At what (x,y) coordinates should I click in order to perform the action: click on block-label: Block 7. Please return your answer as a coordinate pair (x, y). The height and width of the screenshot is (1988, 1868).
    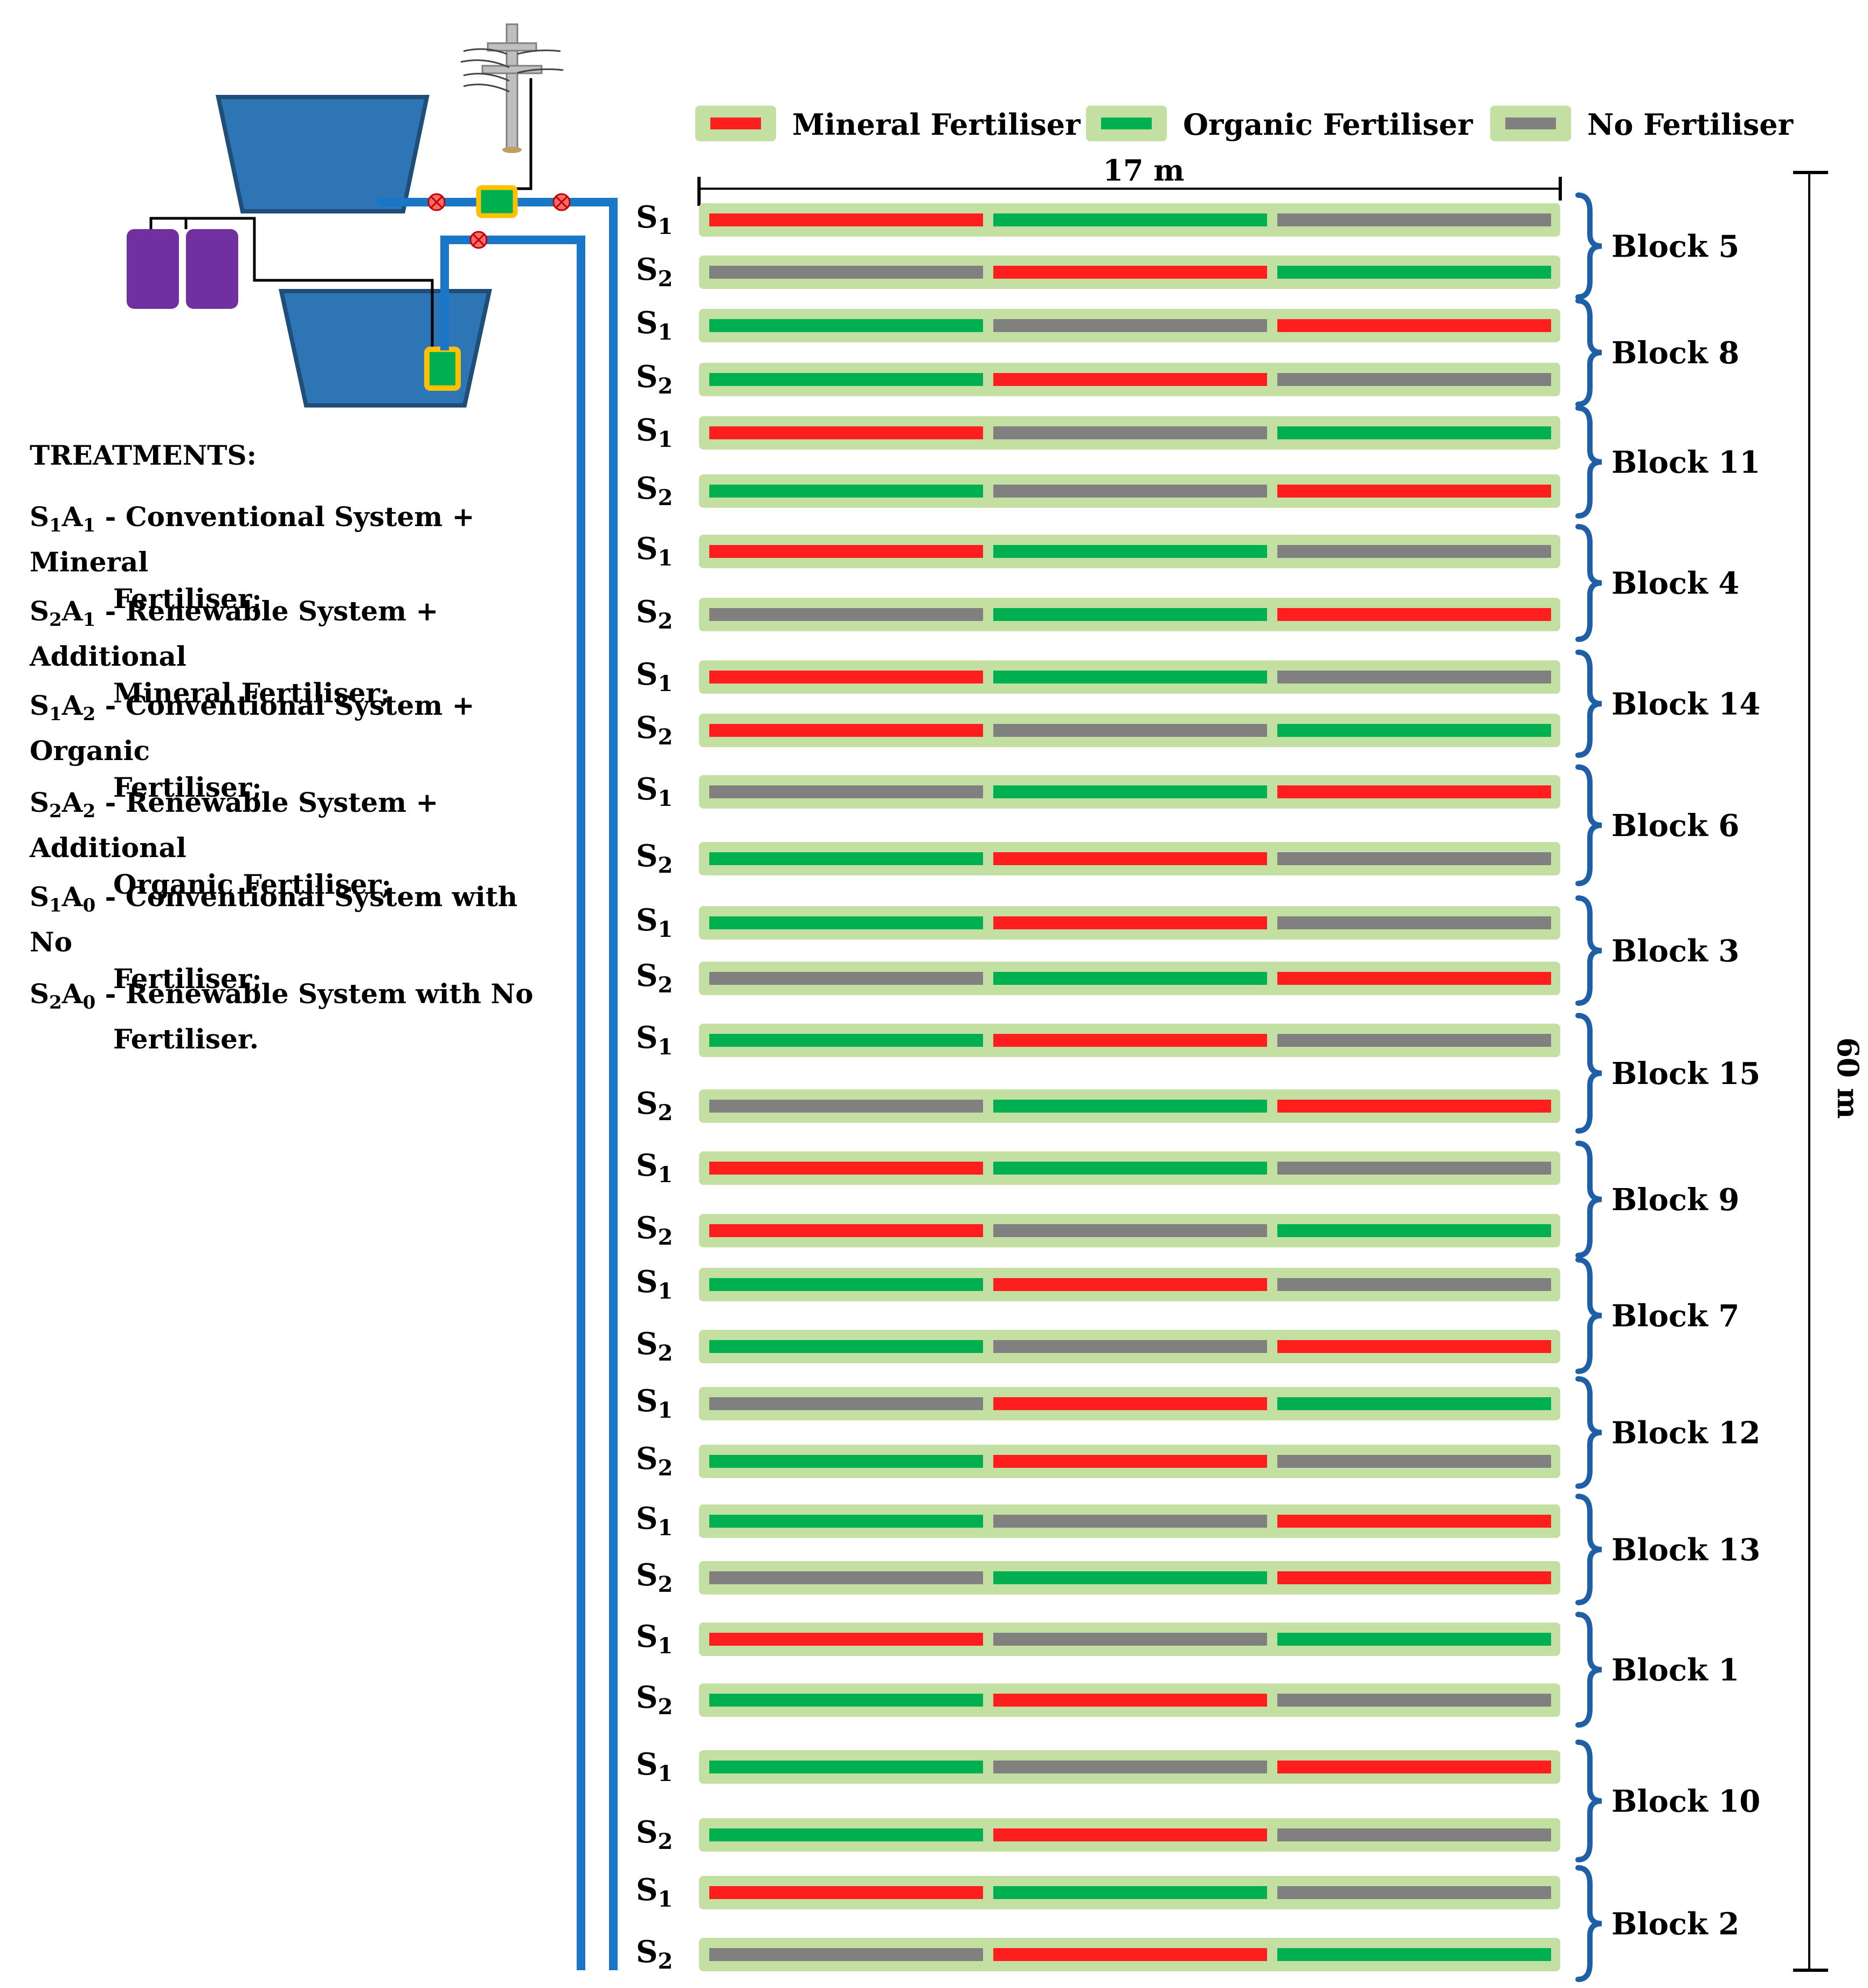
    Looking at the image, I should click on (1675, 1316).